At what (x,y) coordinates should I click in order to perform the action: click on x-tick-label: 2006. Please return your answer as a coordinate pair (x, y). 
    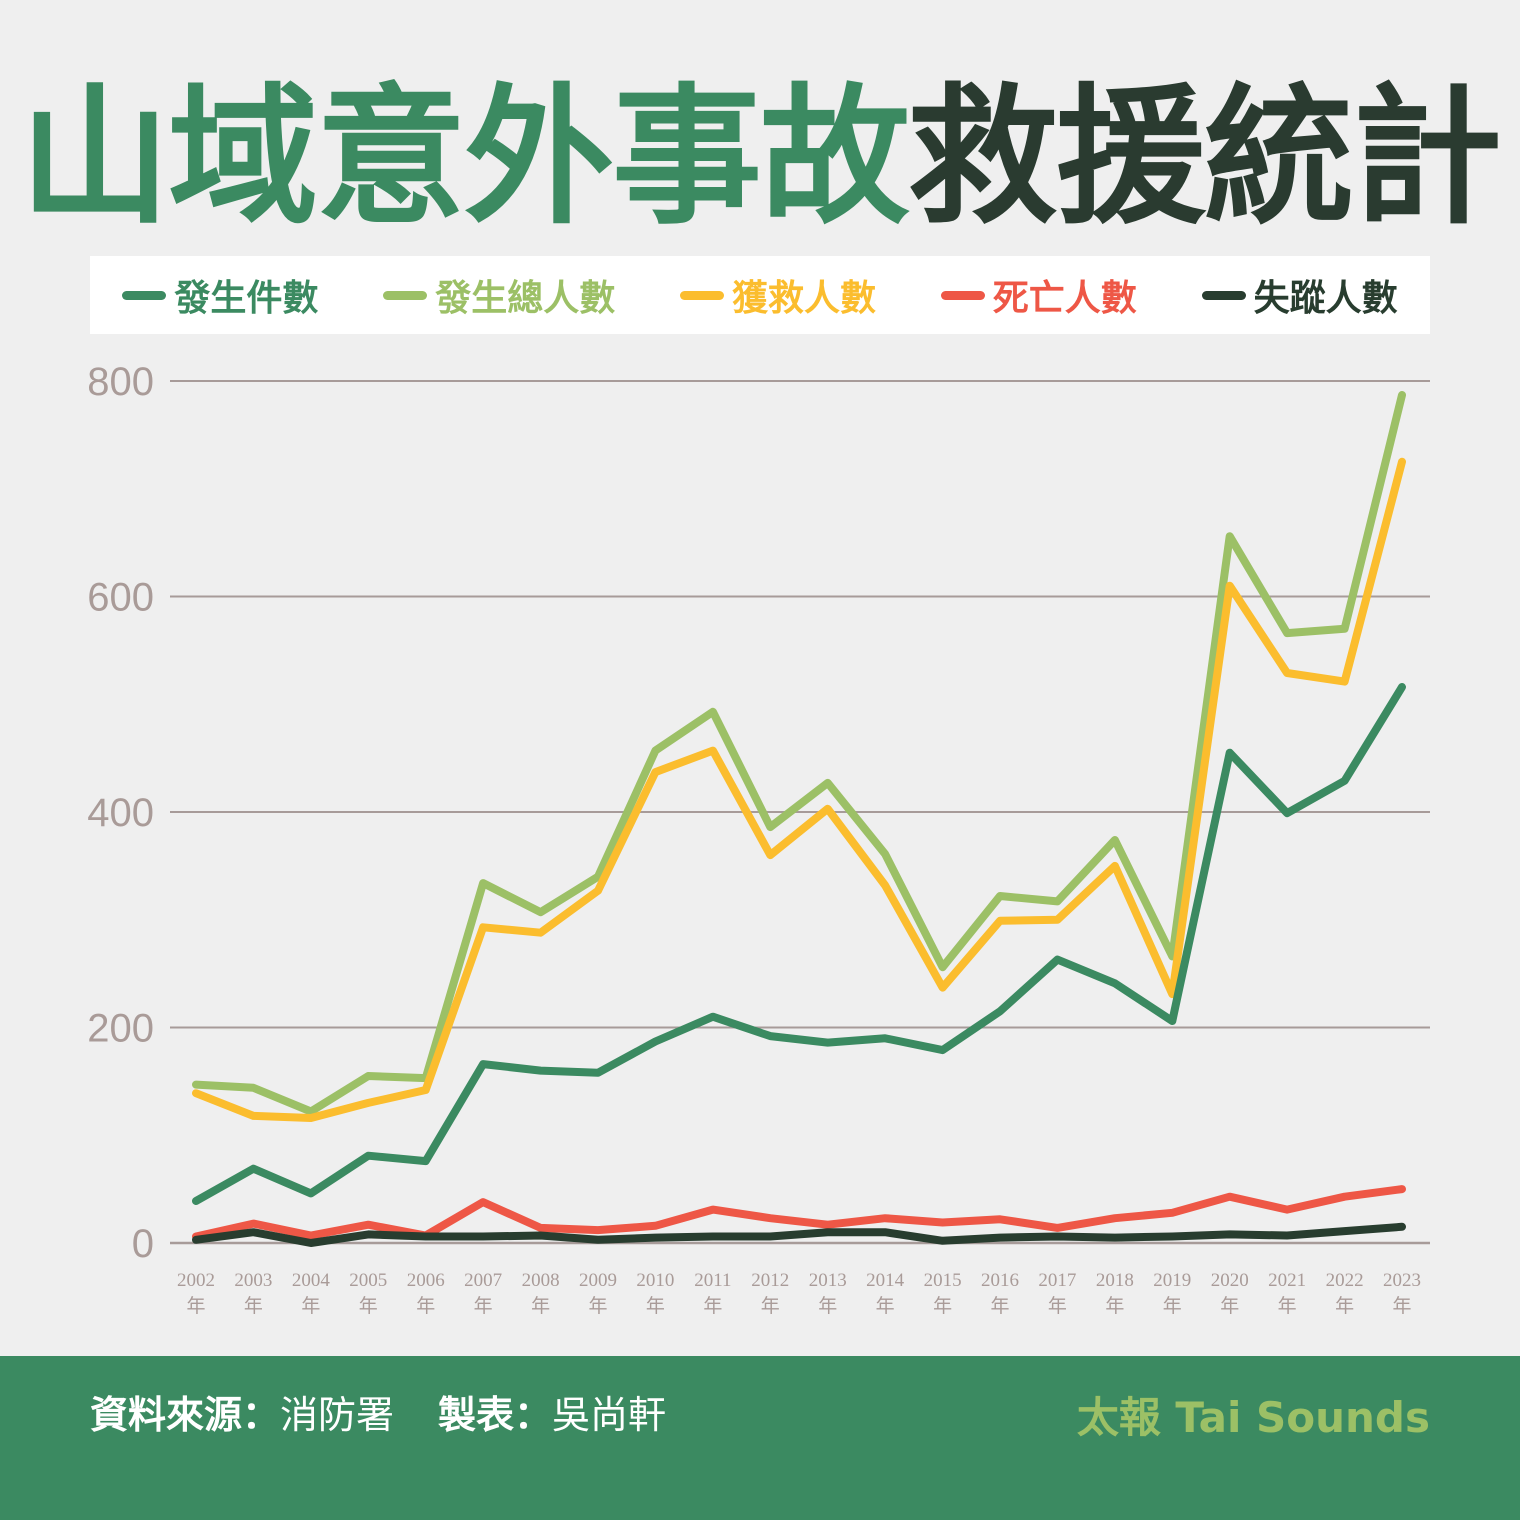
    Looking at the image, I should click on (426, 1280).